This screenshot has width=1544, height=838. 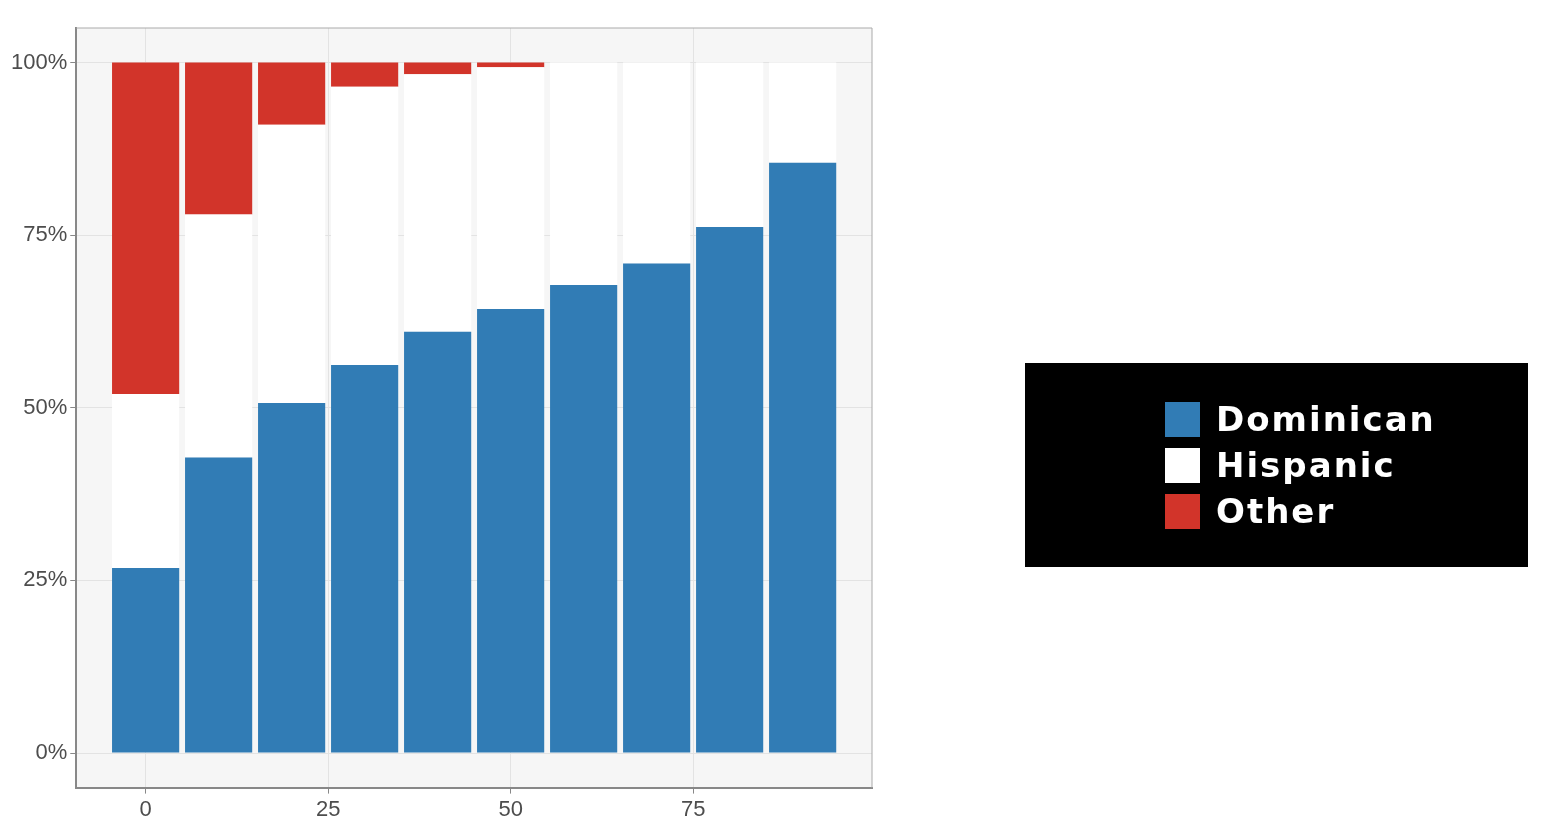 I want to click on y-tick-label: 75%, so click(x=45, y=234).